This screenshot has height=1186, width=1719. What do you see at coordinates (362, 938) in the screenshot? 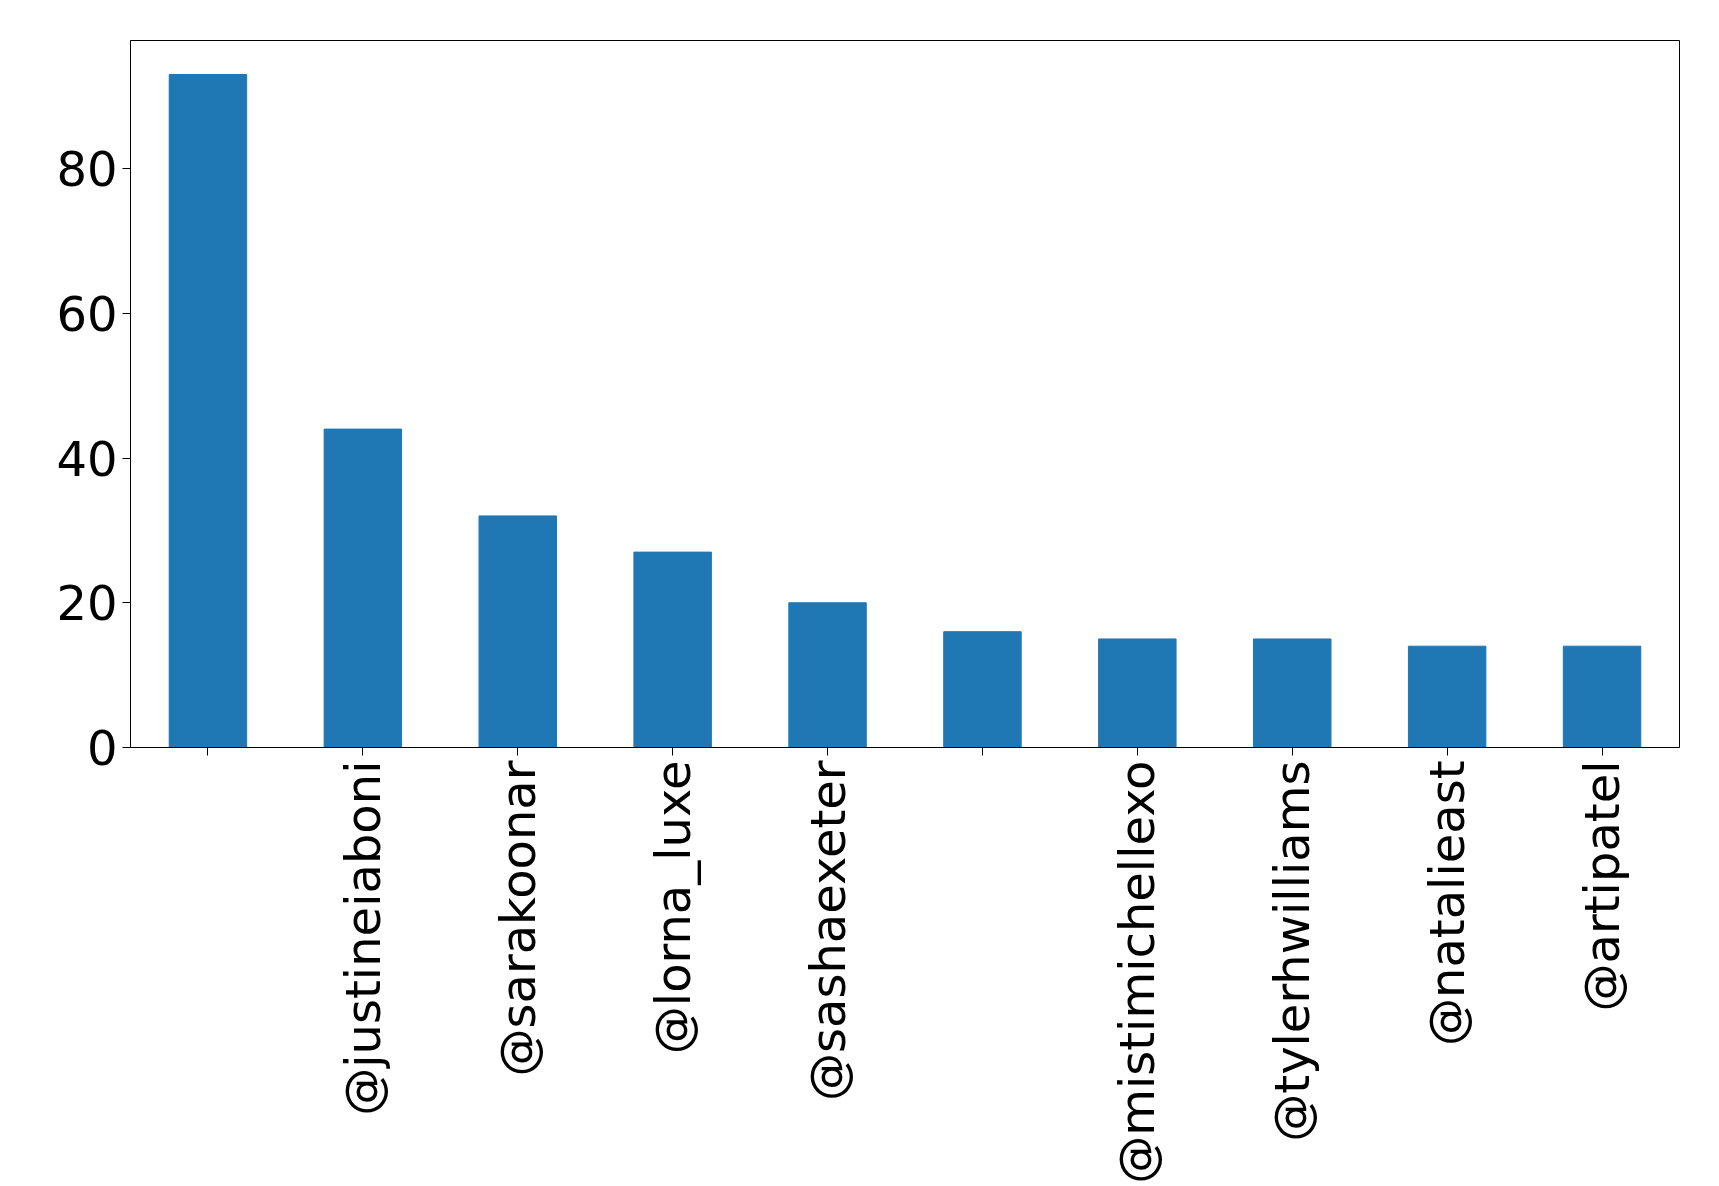
I see `x-tick-label: @justineiaboni` at bounding box center [362, 938].